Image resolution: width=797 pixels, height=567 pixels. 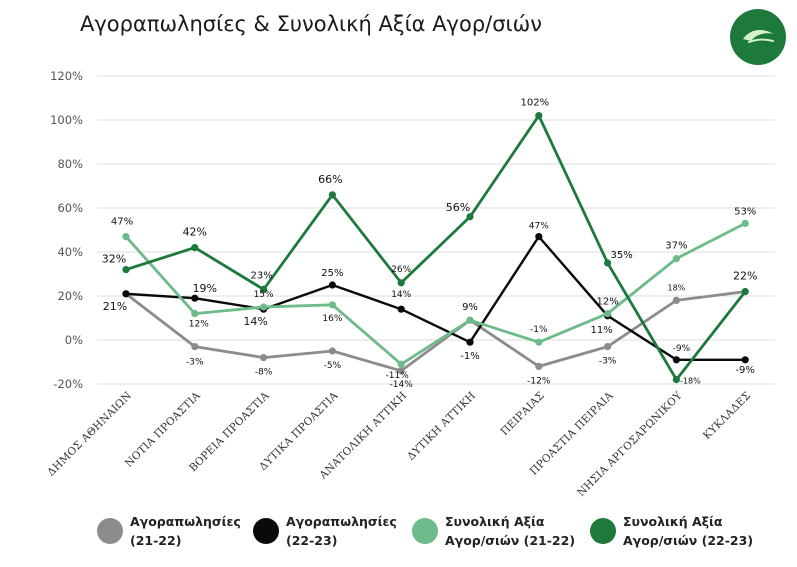 What do you see at coordinates (621, 255) in the screenshot?
I see `data-label: 35%` at bounding box center [621, 255].